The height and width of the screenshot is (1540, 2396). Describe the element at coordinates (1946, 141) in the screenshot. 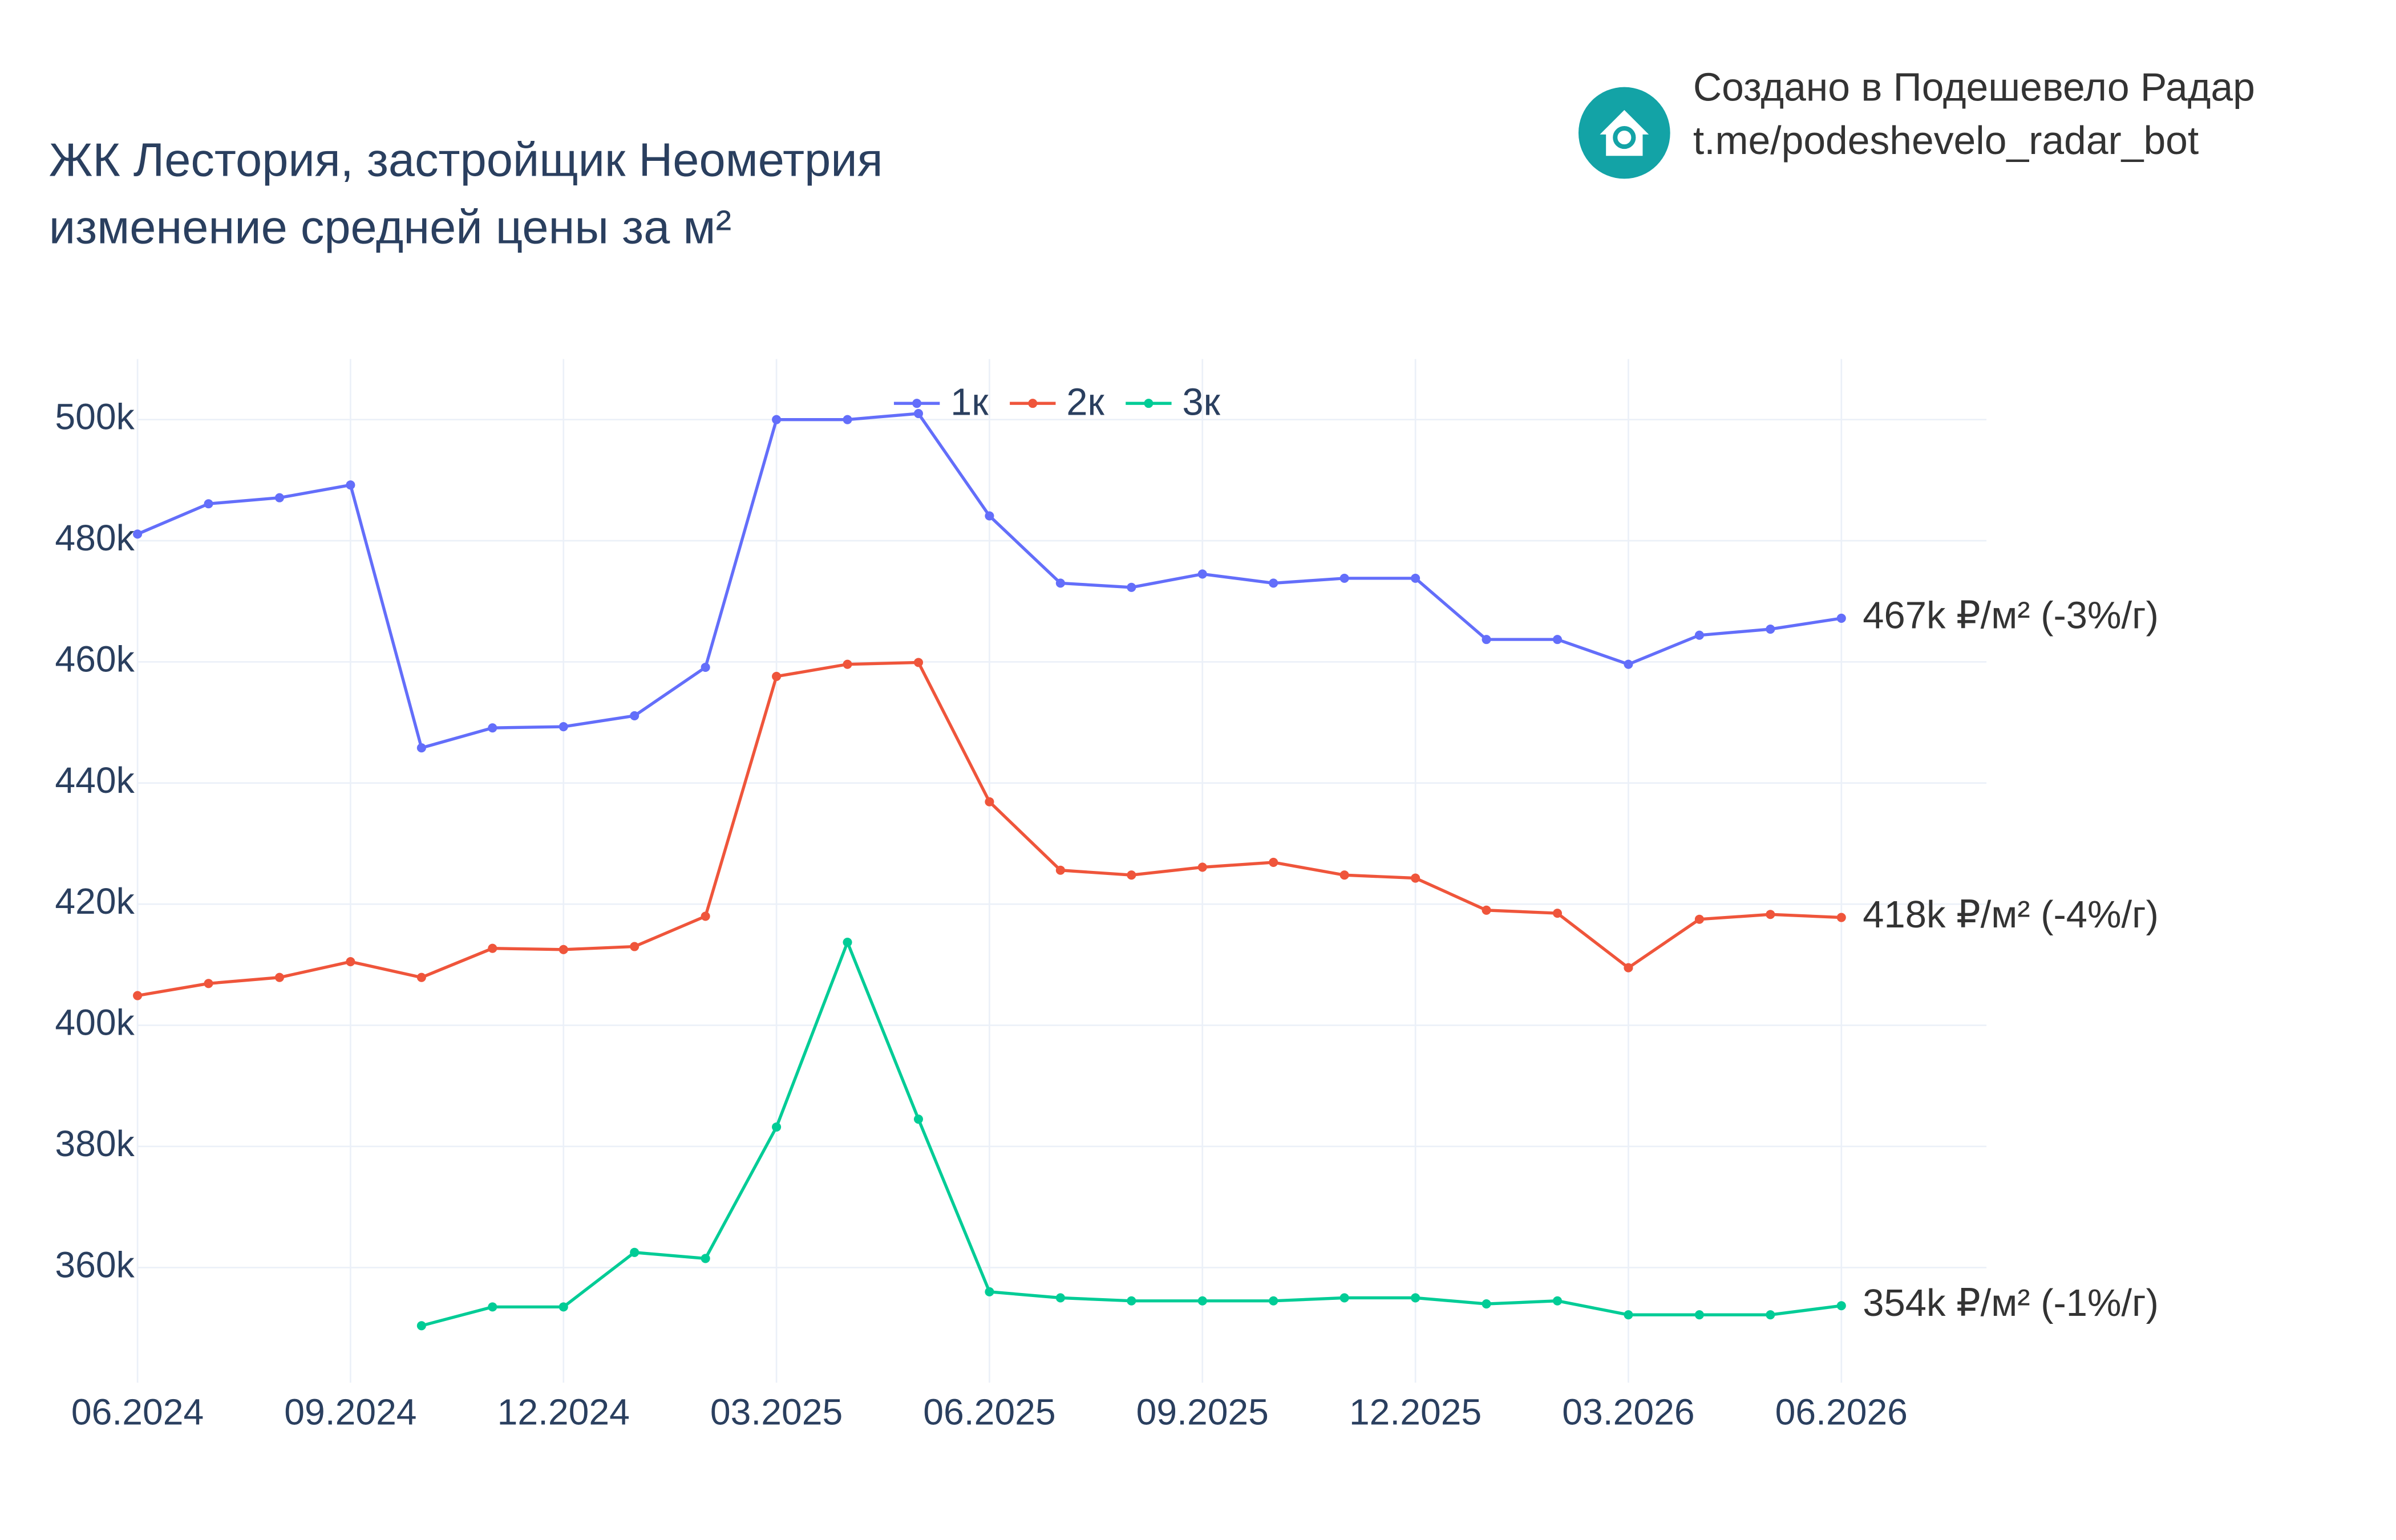

I see `credit-link: t.me/podeshevelo_radar_bot` at that location.